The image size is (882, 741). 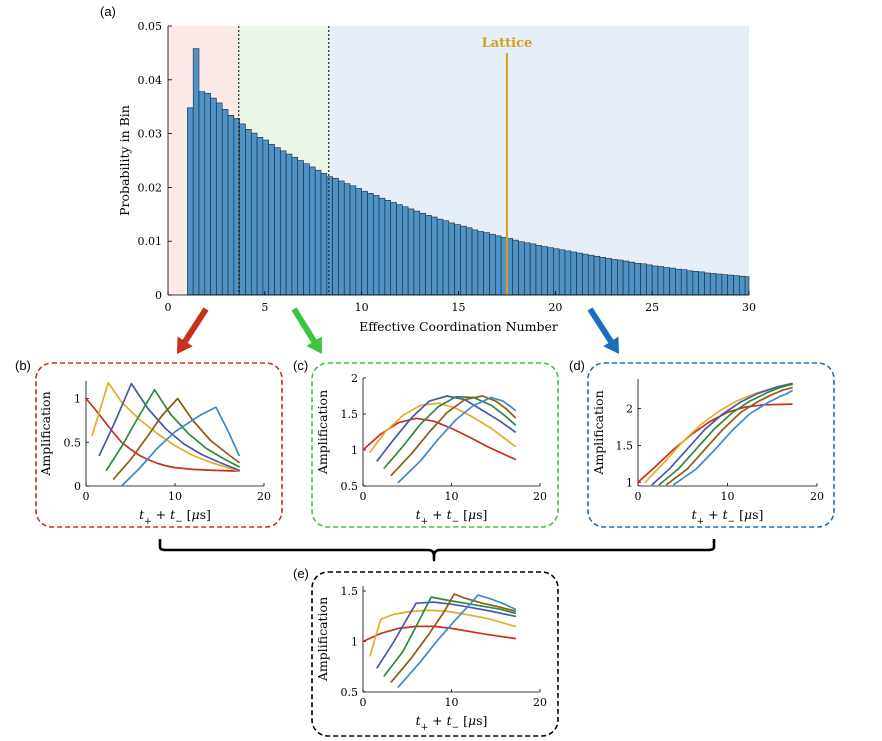 What do you see at coordinates (264, 307) in the screenshot?
I see `x-tick-label: 5` at bounding box center [264, 307].